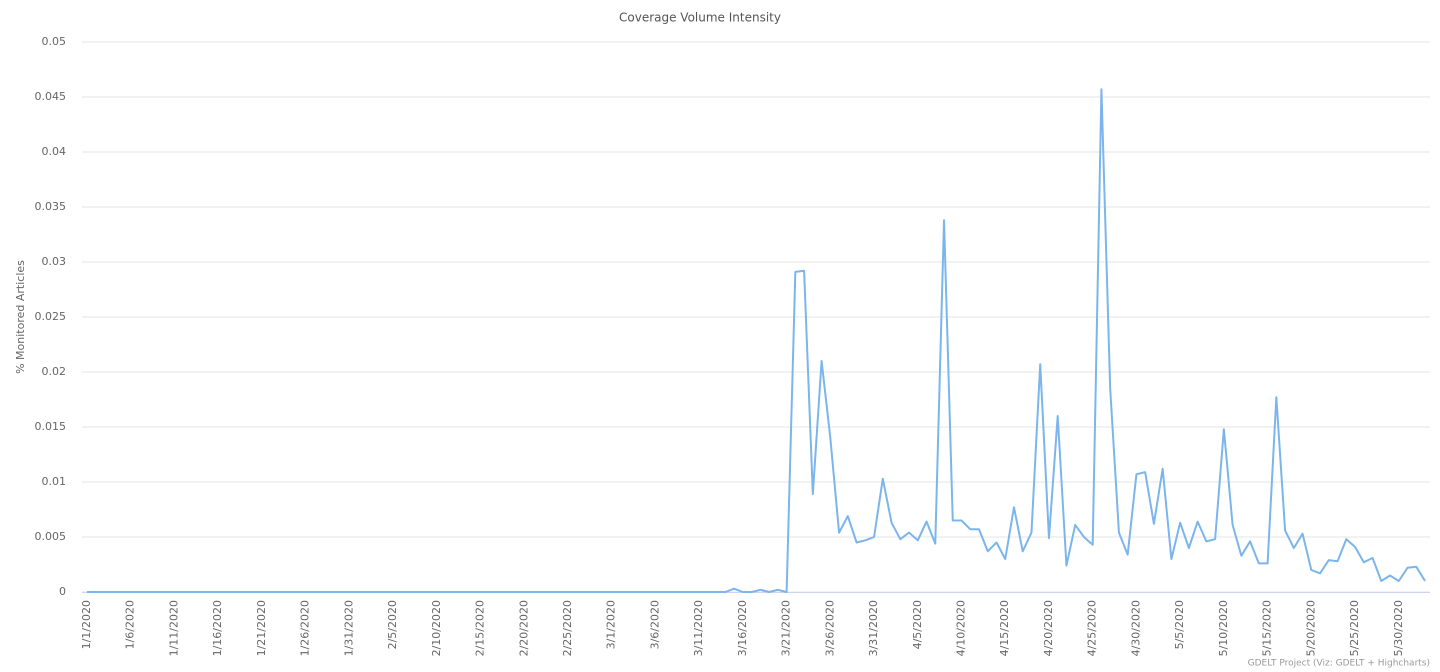 The width and height of the screenshot is (1440, 672). I want to click on chart-title: Coverage Volume Intensity, so click(700, 18).